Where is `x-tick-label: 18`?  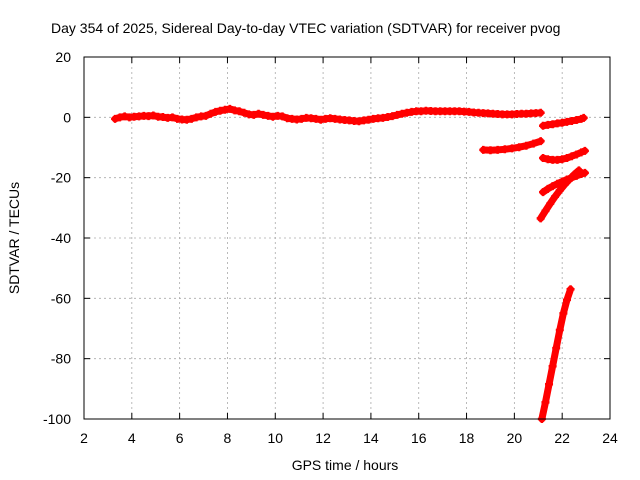 x-tick-label: 18 is located at coordinates (467, 438).